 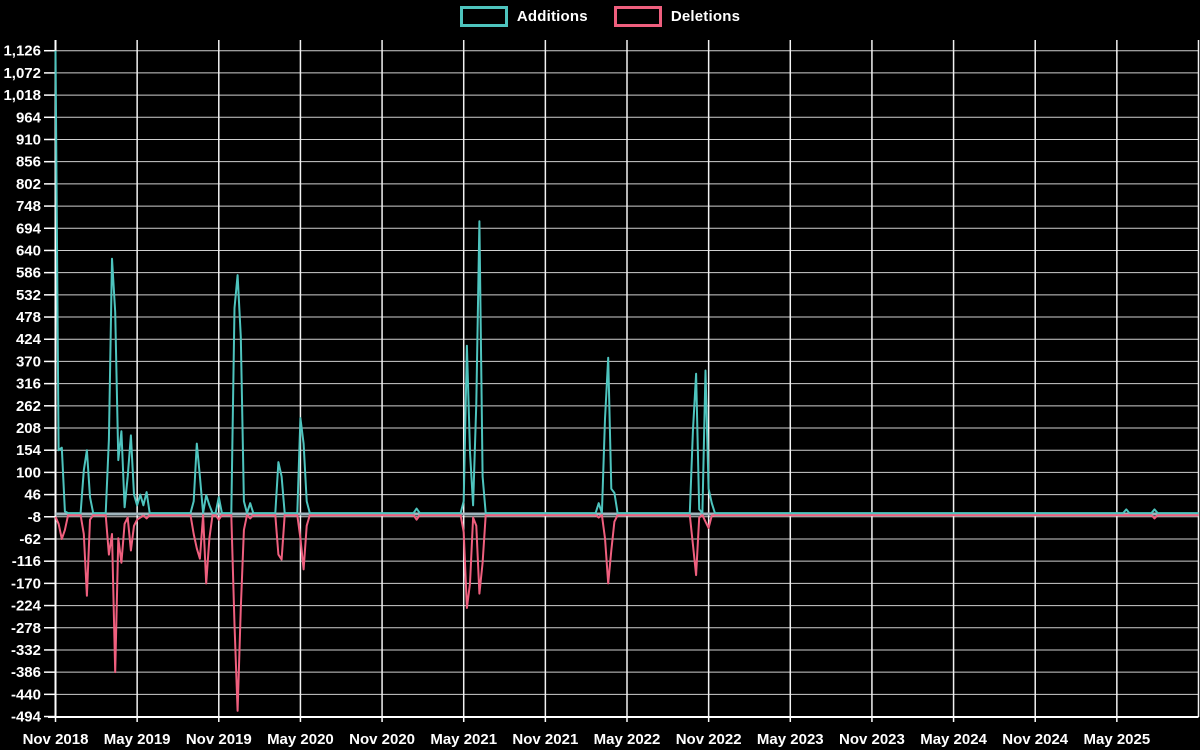 What do you see at coordinates (709, 739) in the screenshot?
I see `x-tick-label: Nov 2022` at bounding box center [709, 739].